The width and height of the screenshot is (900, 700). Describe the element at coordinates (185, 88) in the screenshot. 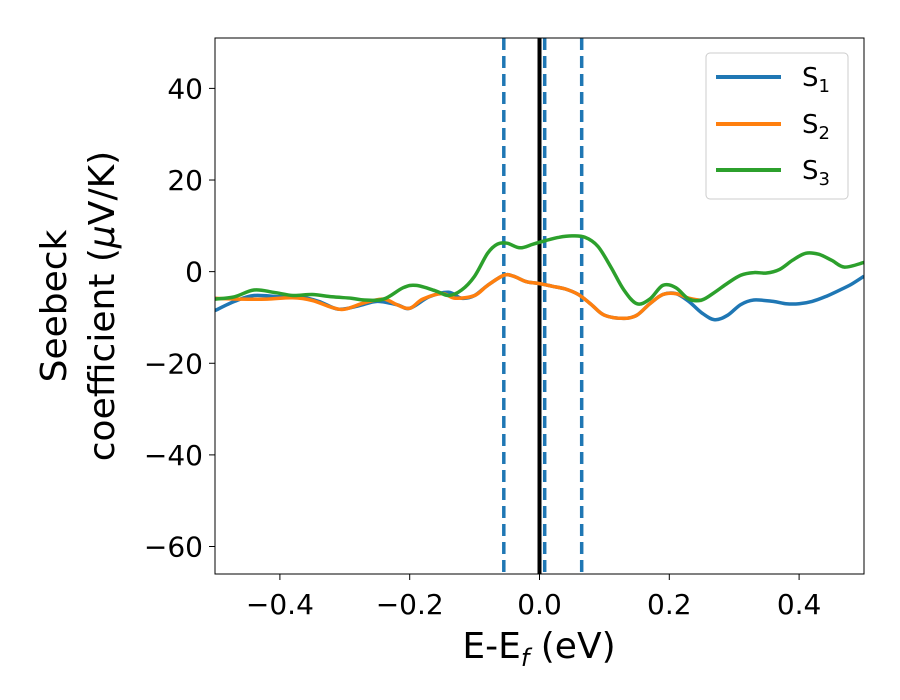

I see `y-tick-label: 40` at that location.